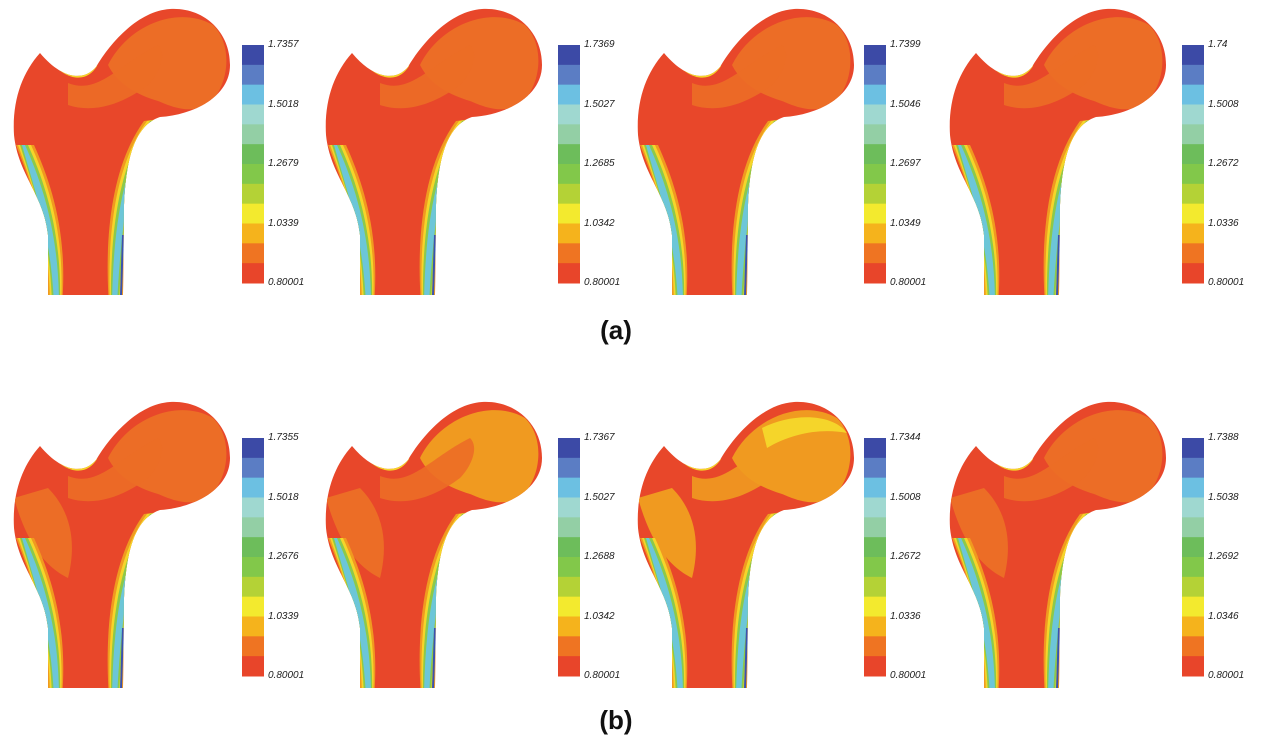  What do you see at coordinates (598, 155) in the screenshot?
I see `color-legend: 1.7369 1.5027 1.2685 1.0342 0.80001` at bounding box center [598, 155].